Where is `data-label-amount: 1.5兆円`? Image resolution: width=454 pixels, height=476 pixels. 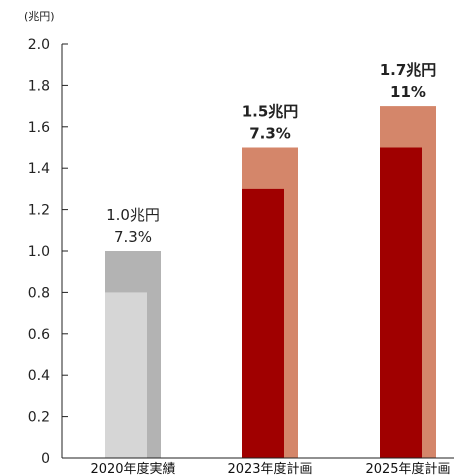
data-label-amount: 1.5兆円 is located at coordinates (270, 112).